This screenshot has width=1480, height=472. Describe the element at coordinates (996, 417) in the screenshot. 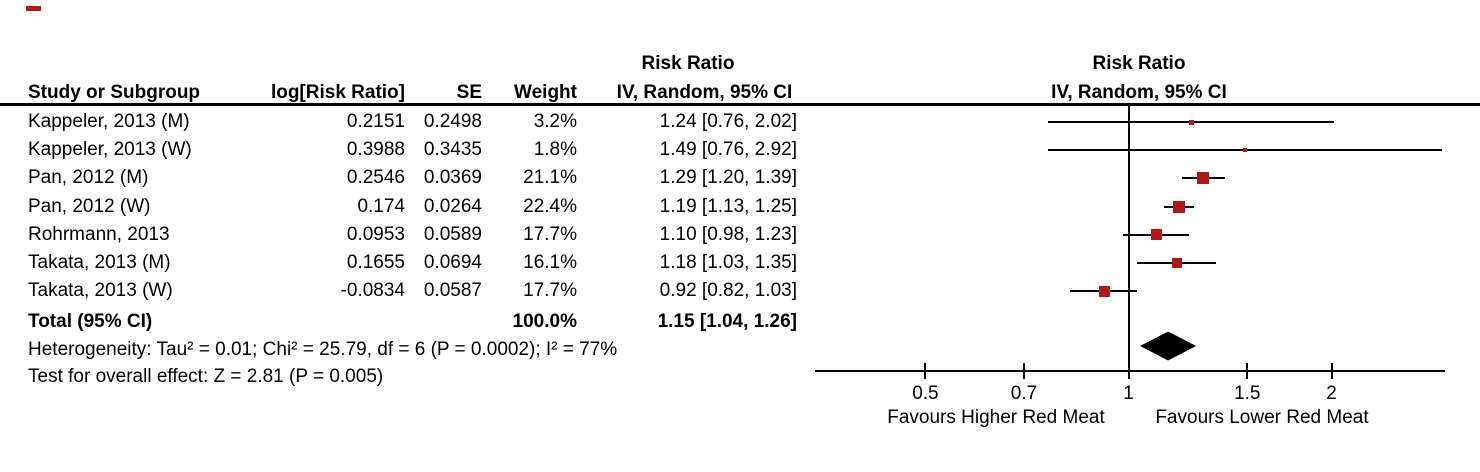

I see `favours-left-label: Favours Higher Red Meat` at that location.